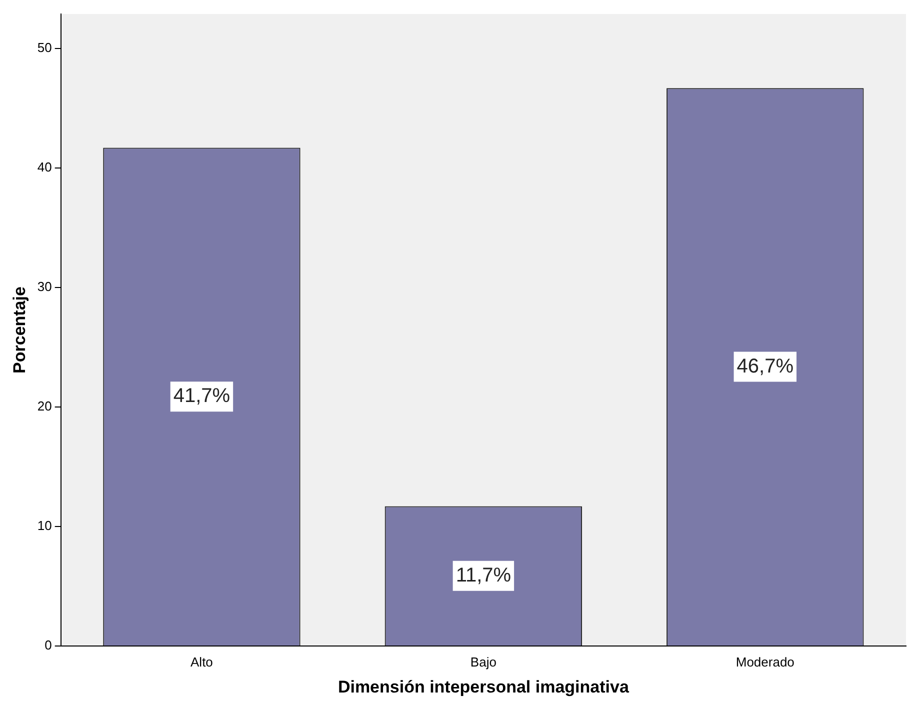 The image size is (922, 706). I want to click on data-label: 11,7%, so click(484, 575).